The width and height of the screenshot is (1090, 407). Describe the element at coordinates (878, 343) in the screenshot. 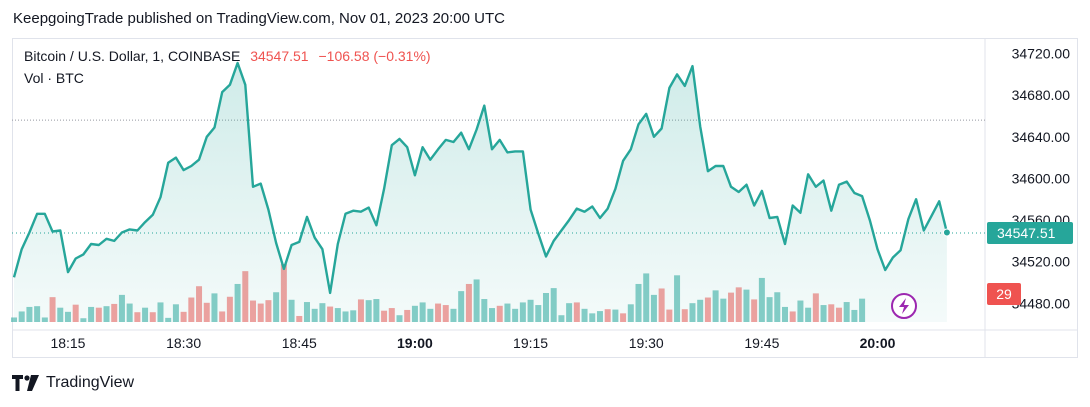

I see `time-tick-label: 20:00` at that location.